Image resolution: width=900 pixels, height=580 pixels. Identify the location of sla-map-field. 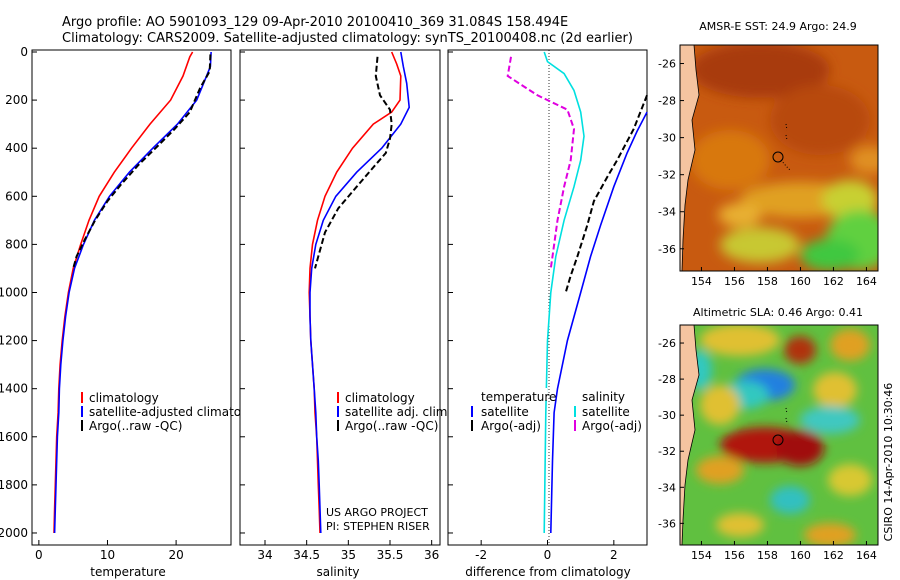
(779, 435).